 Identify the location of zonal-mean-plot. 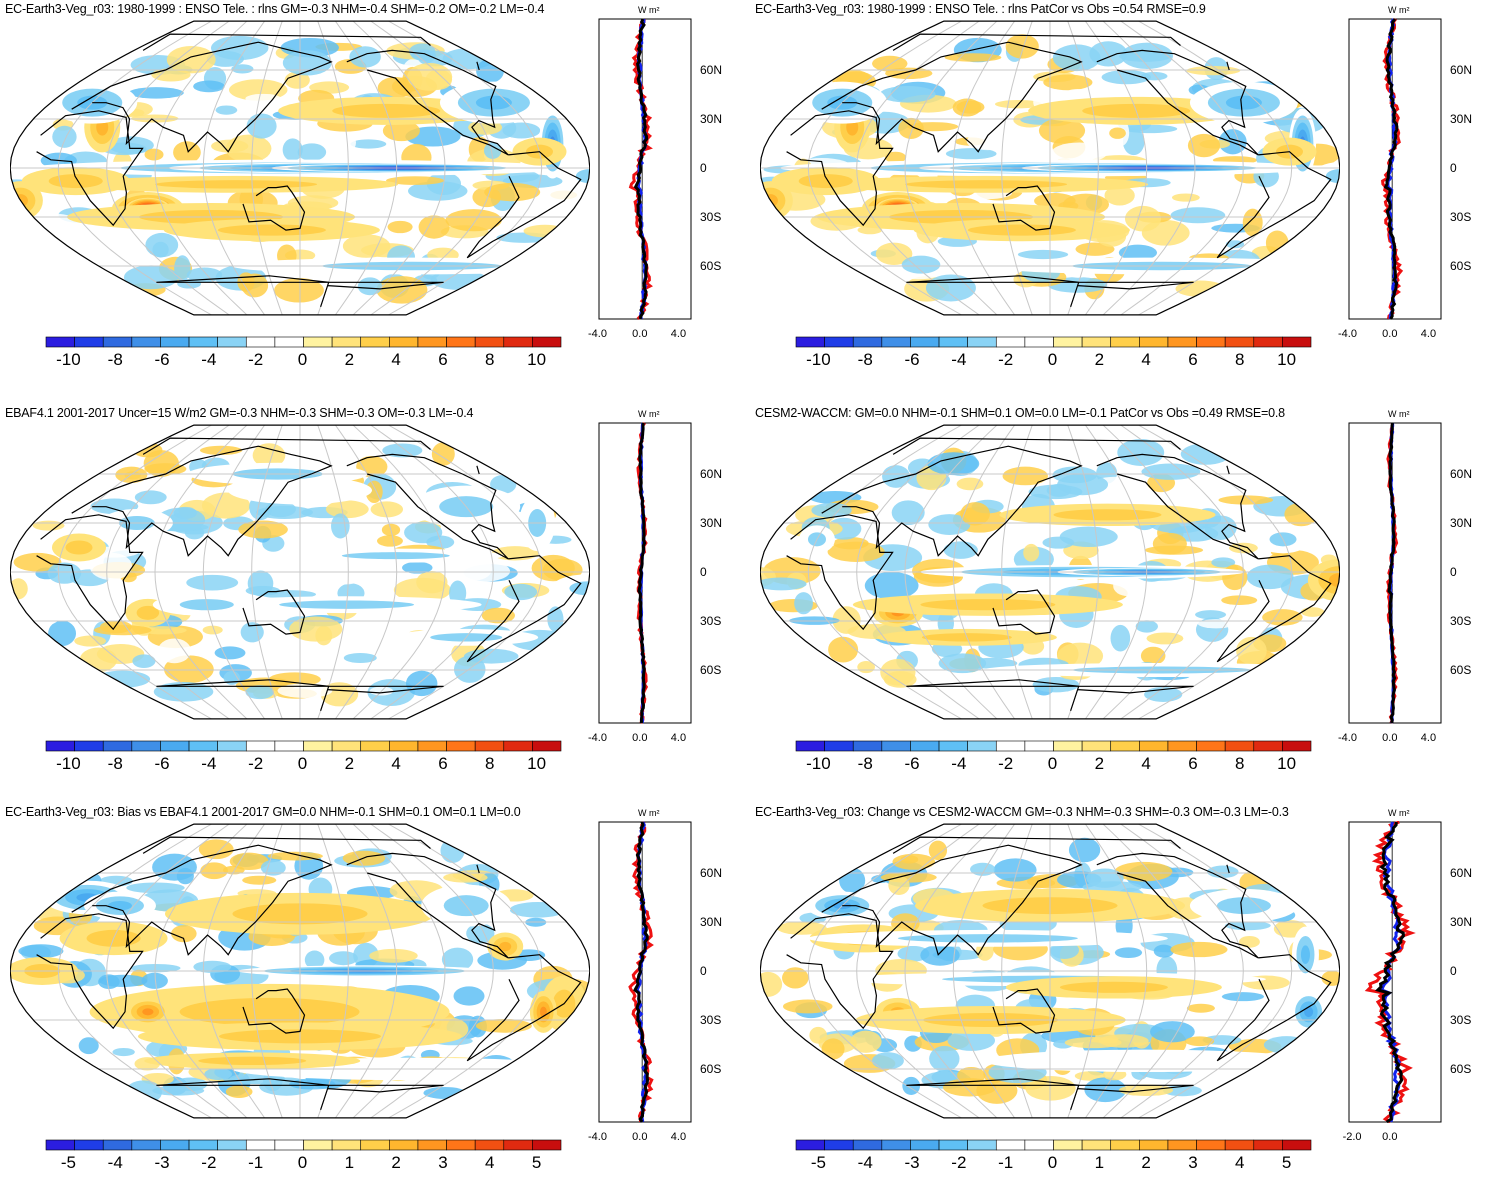
(645, 169).